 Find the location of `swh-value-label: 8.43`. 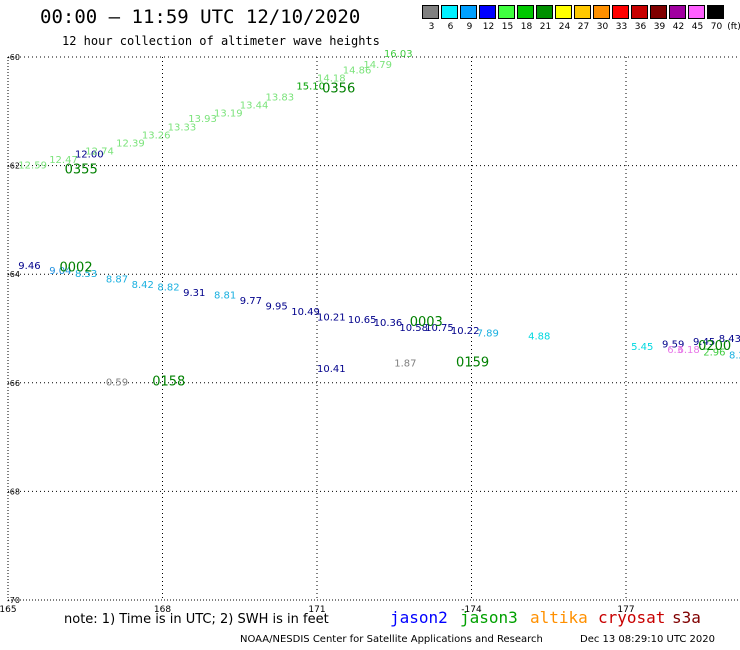

swh-value-label: 8.43 is located at coordinates (729, 339).